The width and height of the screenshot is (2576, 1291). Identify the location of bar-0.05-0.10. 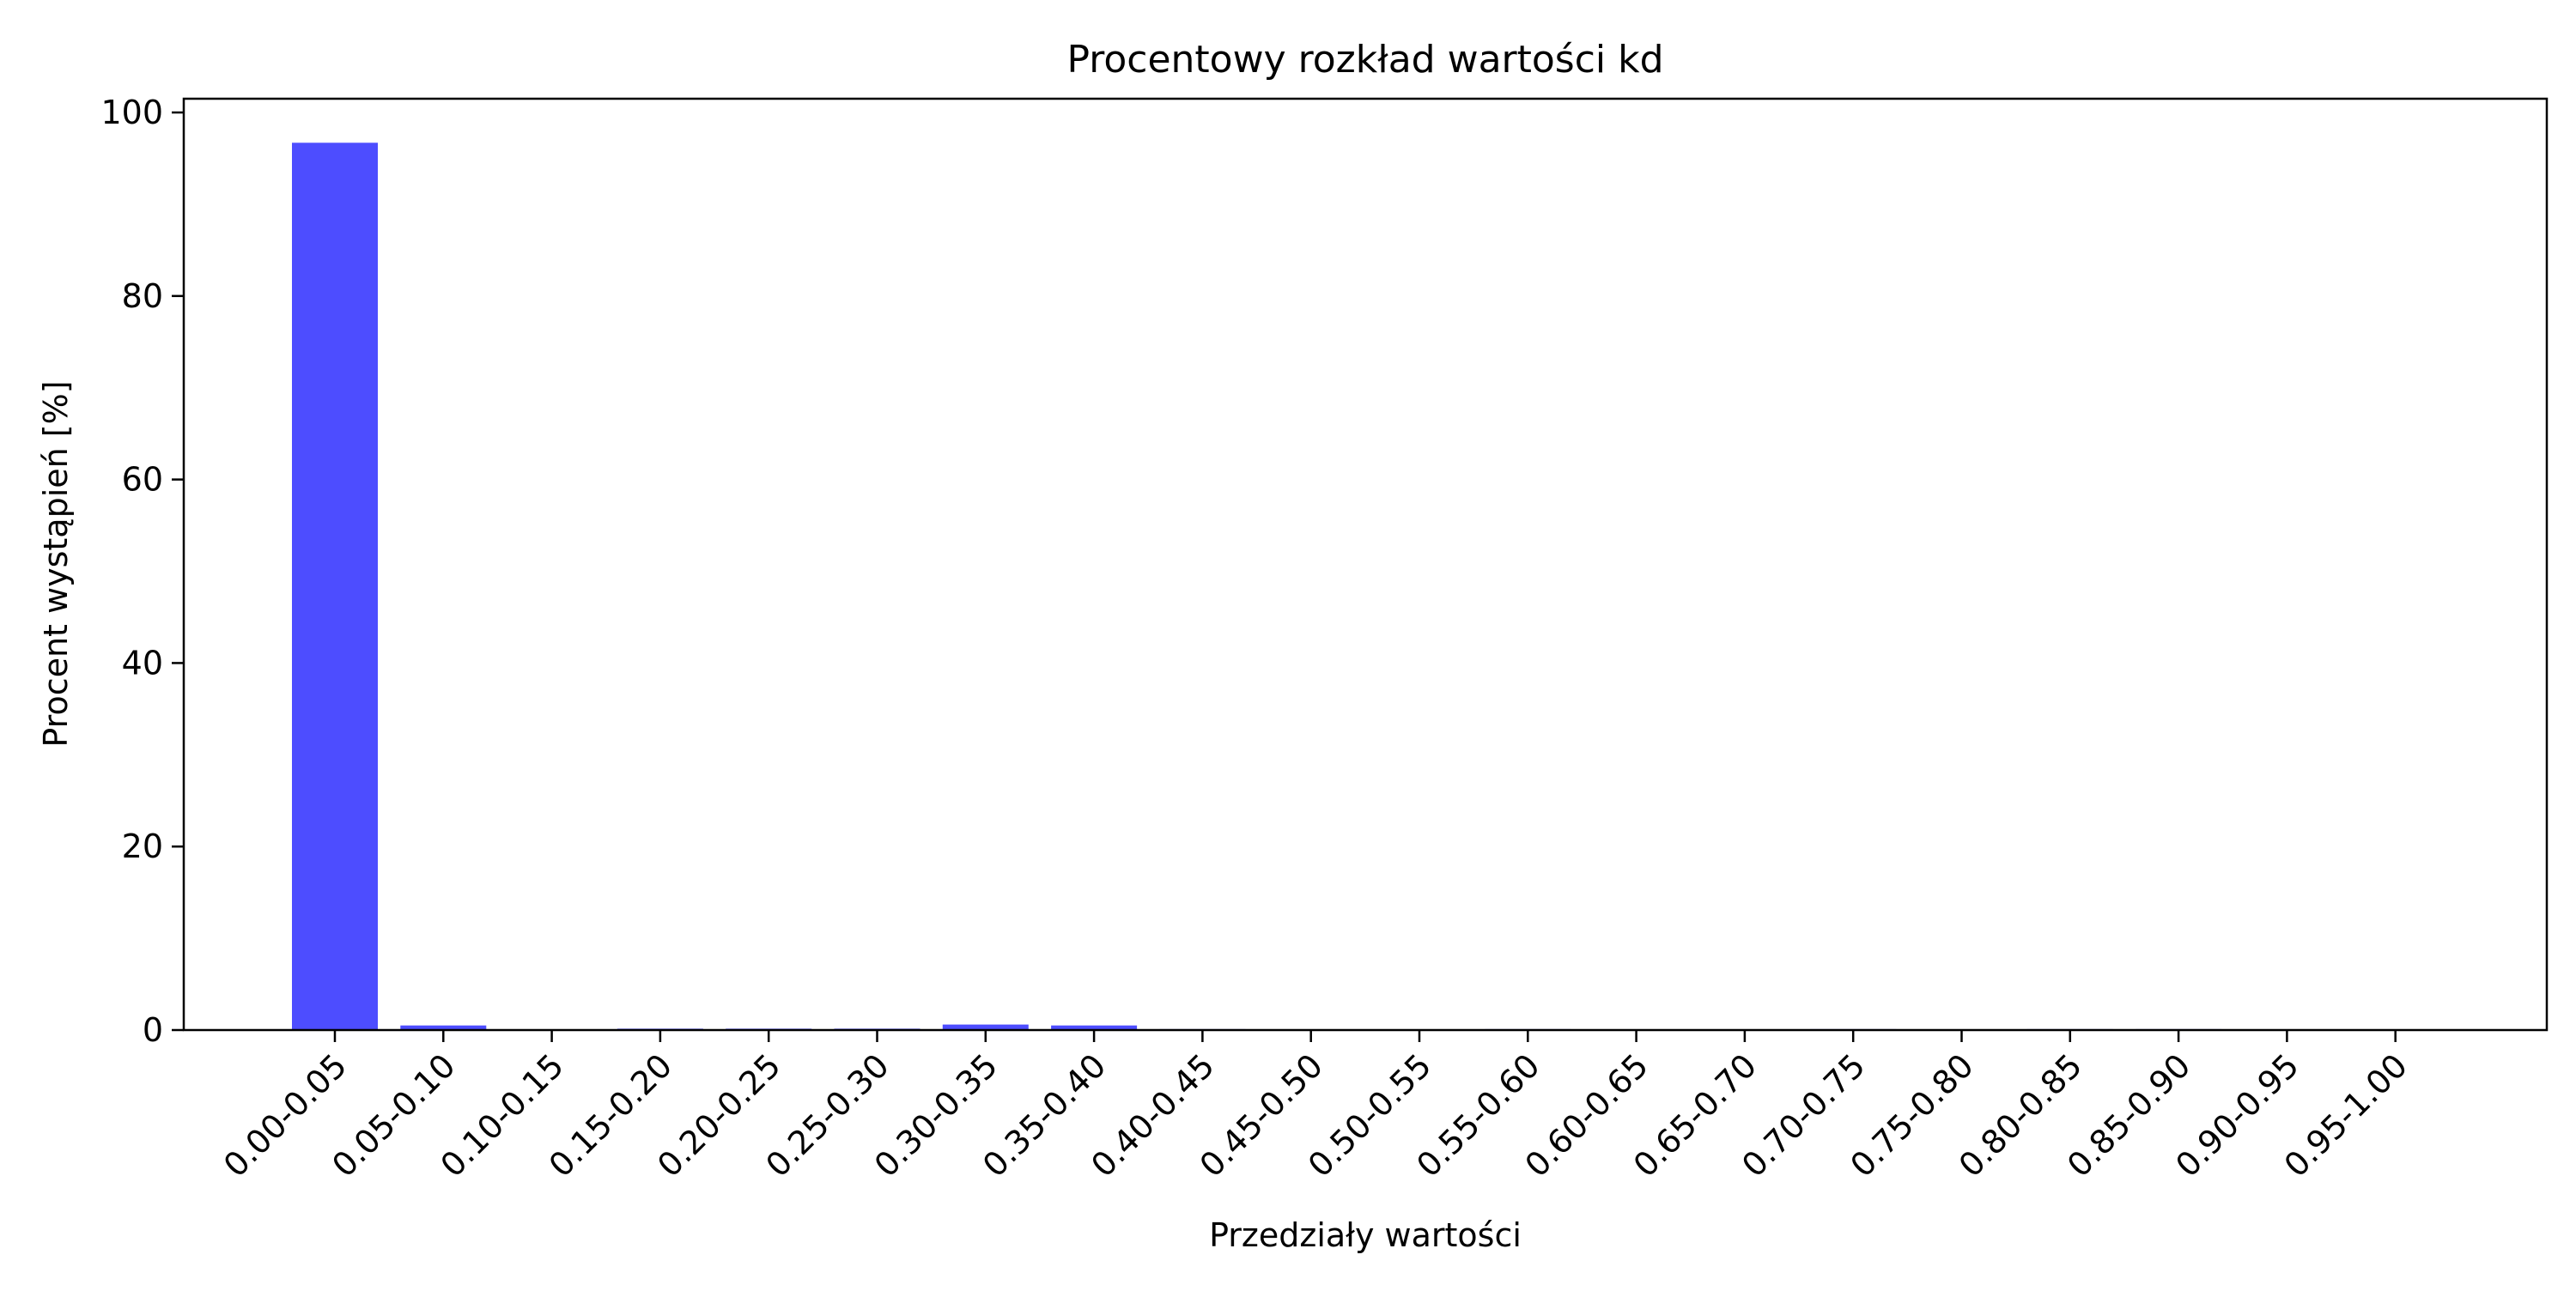
(444, 1027).